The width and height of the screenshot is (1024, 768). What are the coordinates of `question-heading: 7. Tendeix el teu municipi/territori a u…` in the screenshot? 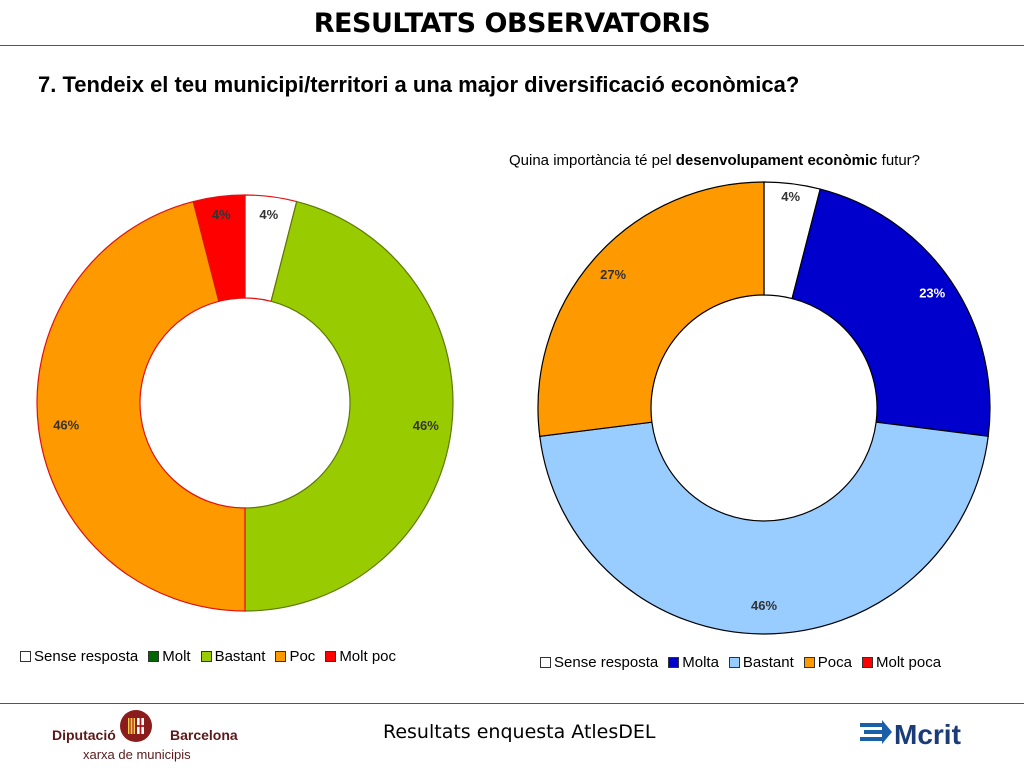 It's located at (419, 84).